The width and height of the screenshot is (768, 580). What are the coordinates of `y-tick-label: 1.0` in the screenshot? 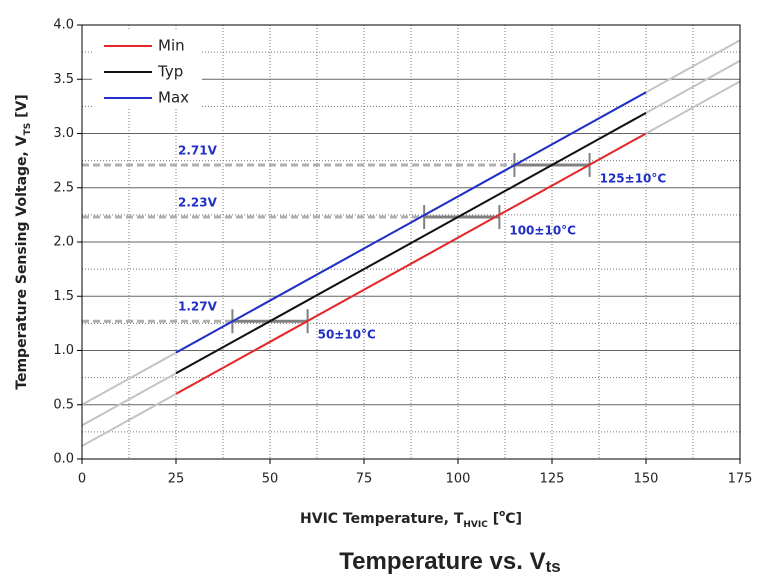 It's located at (63, 350).